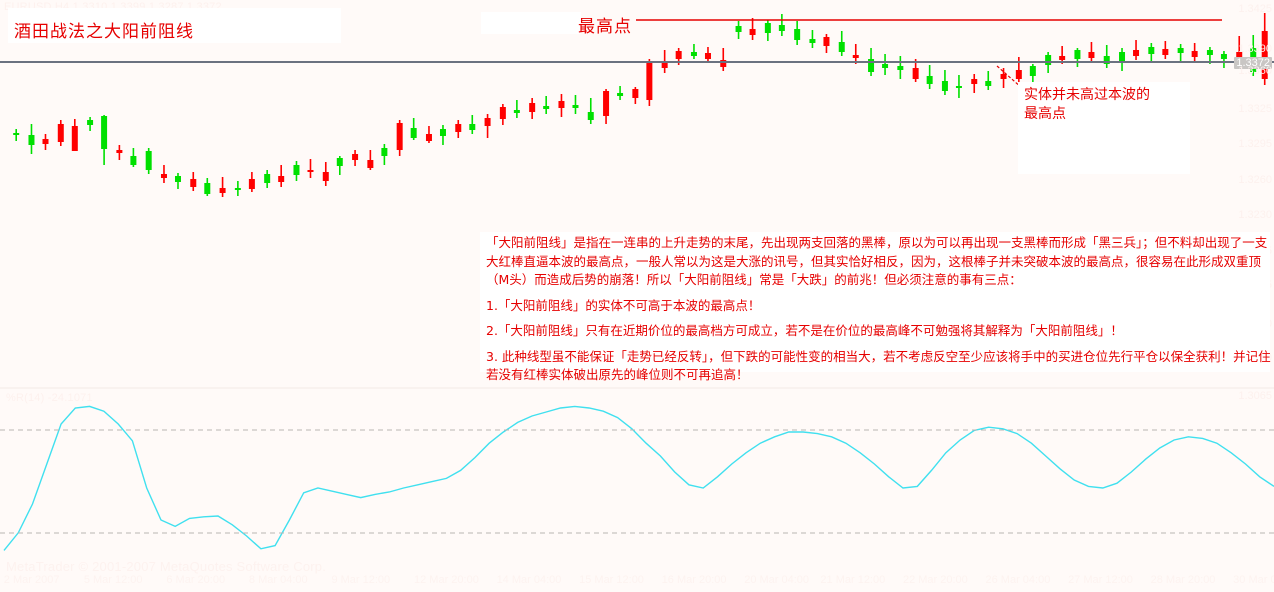 This screenshot has height=592, width=1274. What do you see at coordinates (196, 580) in the screenshot?
I see `date-tick: 6 Mar 20:00` at bounding box center [196, 580].